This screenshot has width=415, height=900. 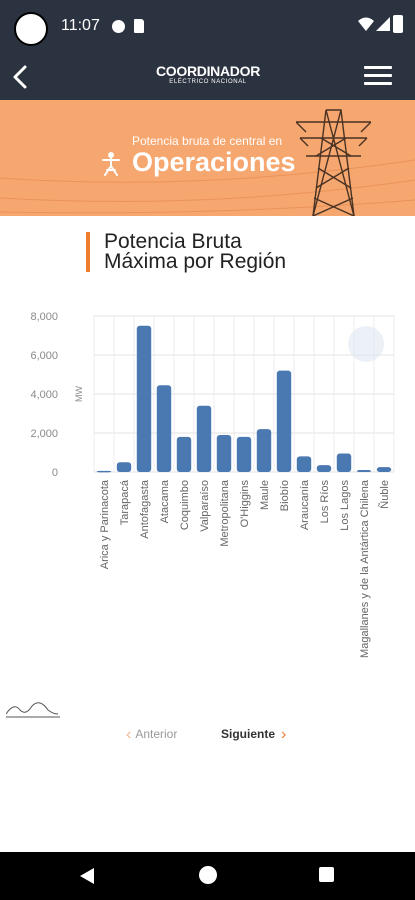 What do you see at coordinates (207, 27) in the screenshot?
I see `status-bar: 11:07` at bounding box center [207, 27].